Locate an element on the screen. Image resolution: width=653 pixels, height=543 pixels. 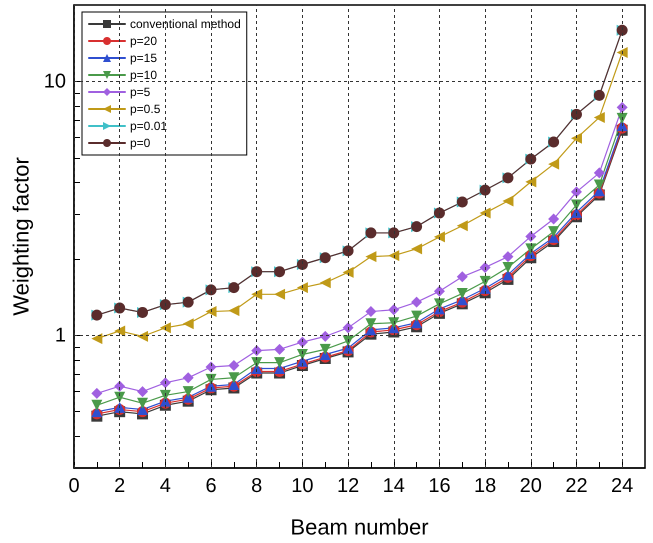
legend-label: conventional method is located at coordinates (185, 24).